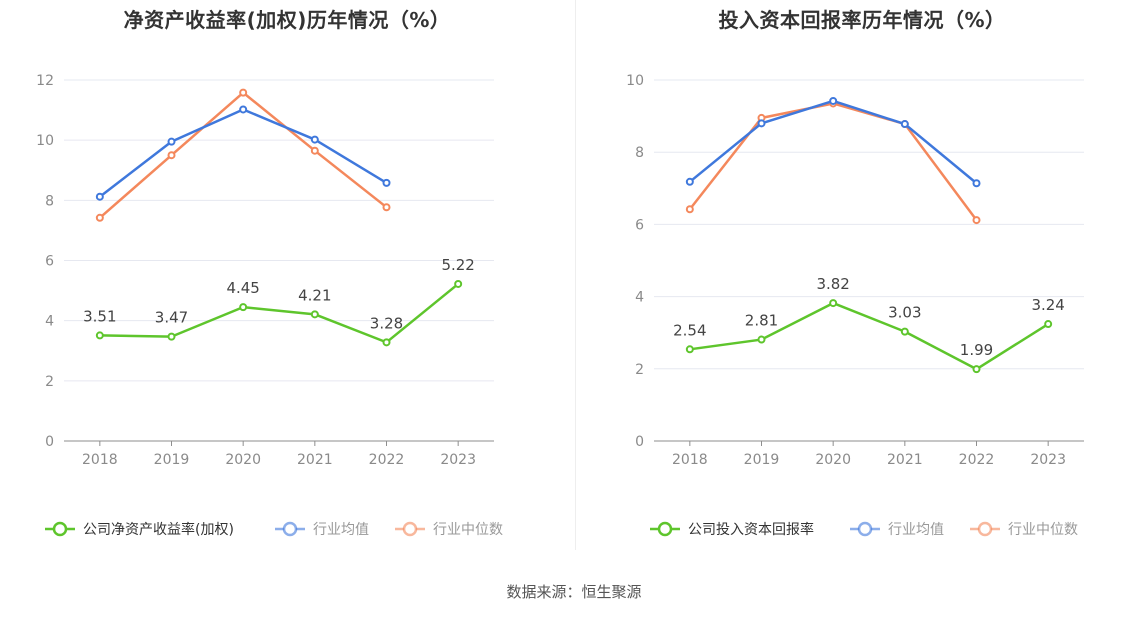 The width and height of the screenshot is (1148, 619). What do you see at coordinates (575, 275) in the screenshot?
I see `panel-divider` at bounding box center [575, 275].